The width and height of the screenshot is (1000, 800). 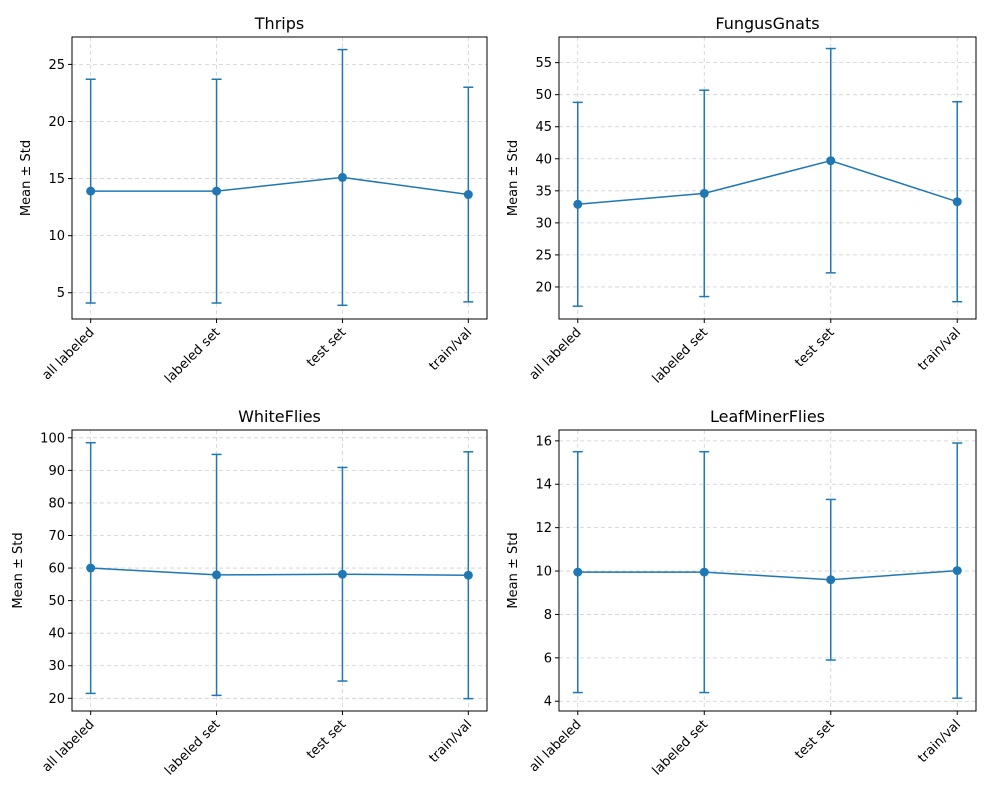 What do you see at coordinates (56, 536) in the screenshot?
I see `y-tick-label: 70` at bounding box center [56, 536].